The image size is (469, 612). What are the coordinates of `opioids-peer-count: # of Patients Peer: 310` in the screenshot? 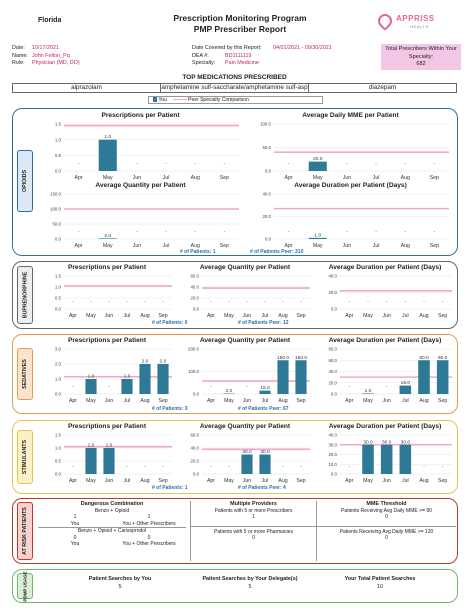 It's located at (277, 252).